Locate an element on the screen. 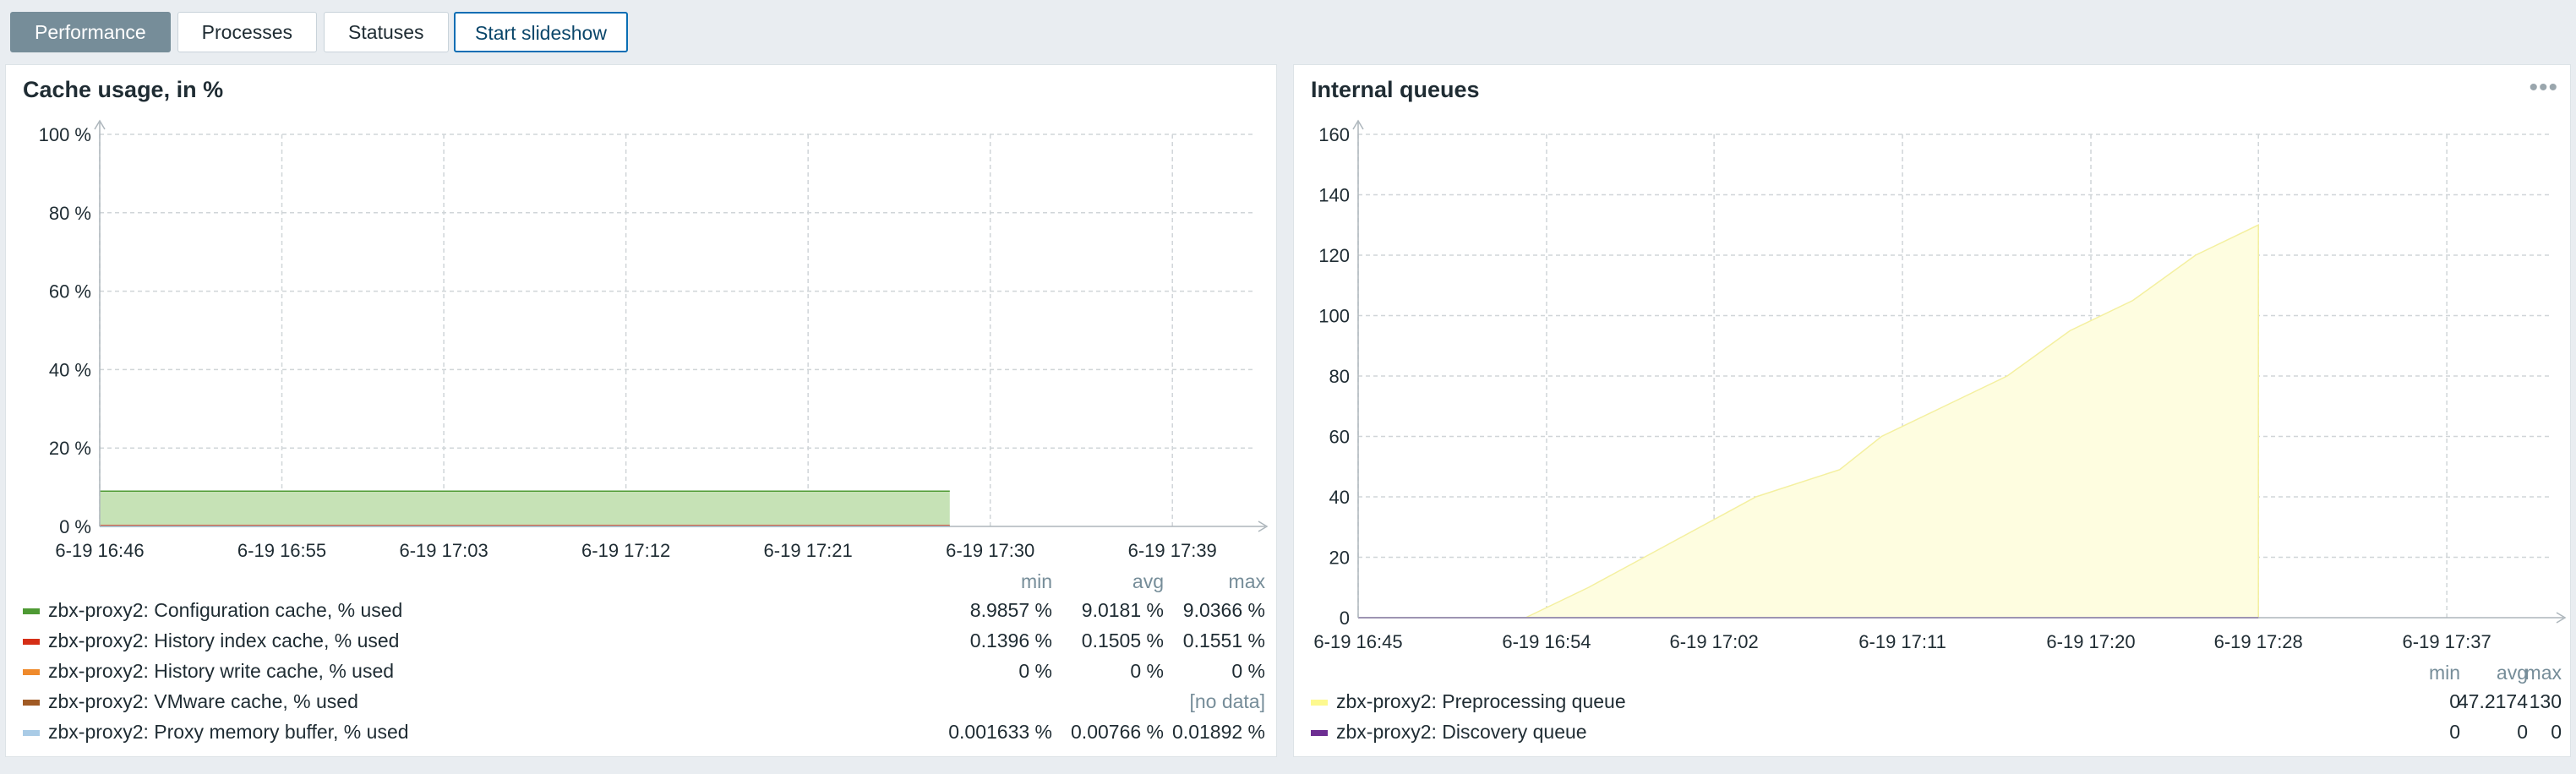  legend-avg-value: 47.2174 is located at coordinates (2492, 701).